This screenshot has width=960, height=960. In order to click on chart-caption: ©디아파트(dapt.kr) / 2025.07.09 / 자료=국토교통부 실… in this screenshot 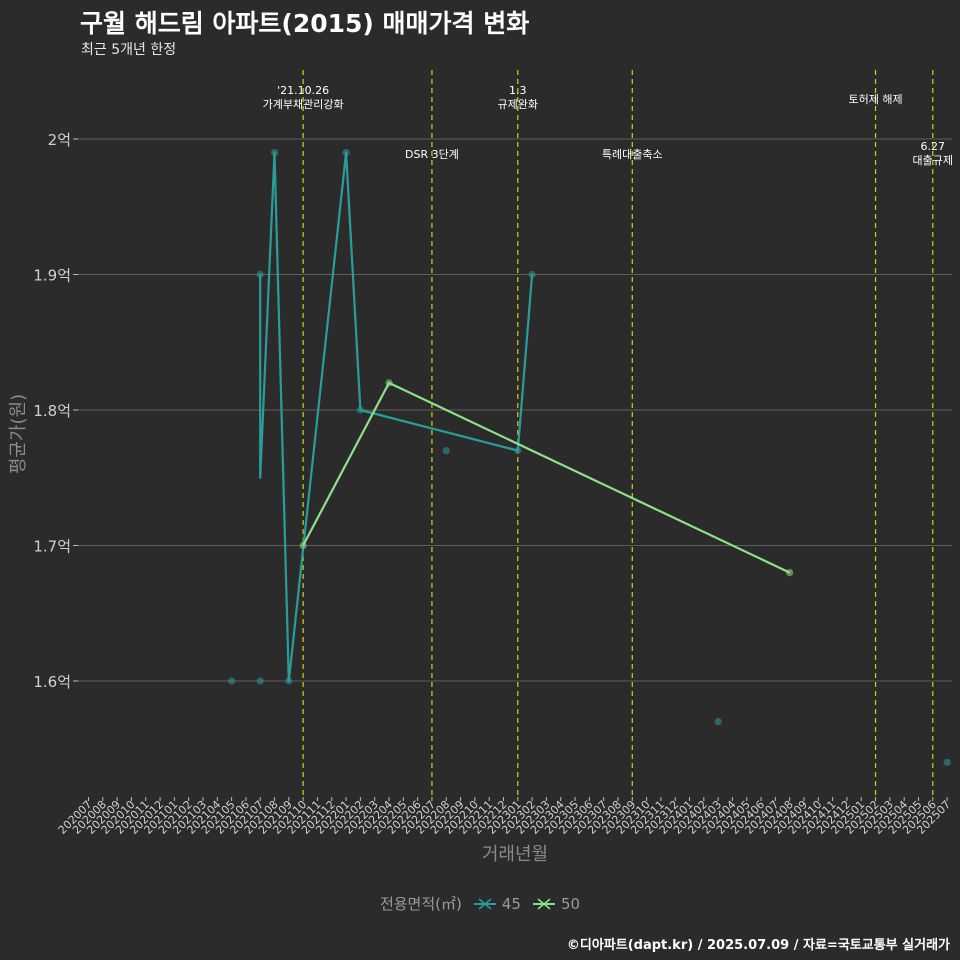, I will do `click(758, 945)`.